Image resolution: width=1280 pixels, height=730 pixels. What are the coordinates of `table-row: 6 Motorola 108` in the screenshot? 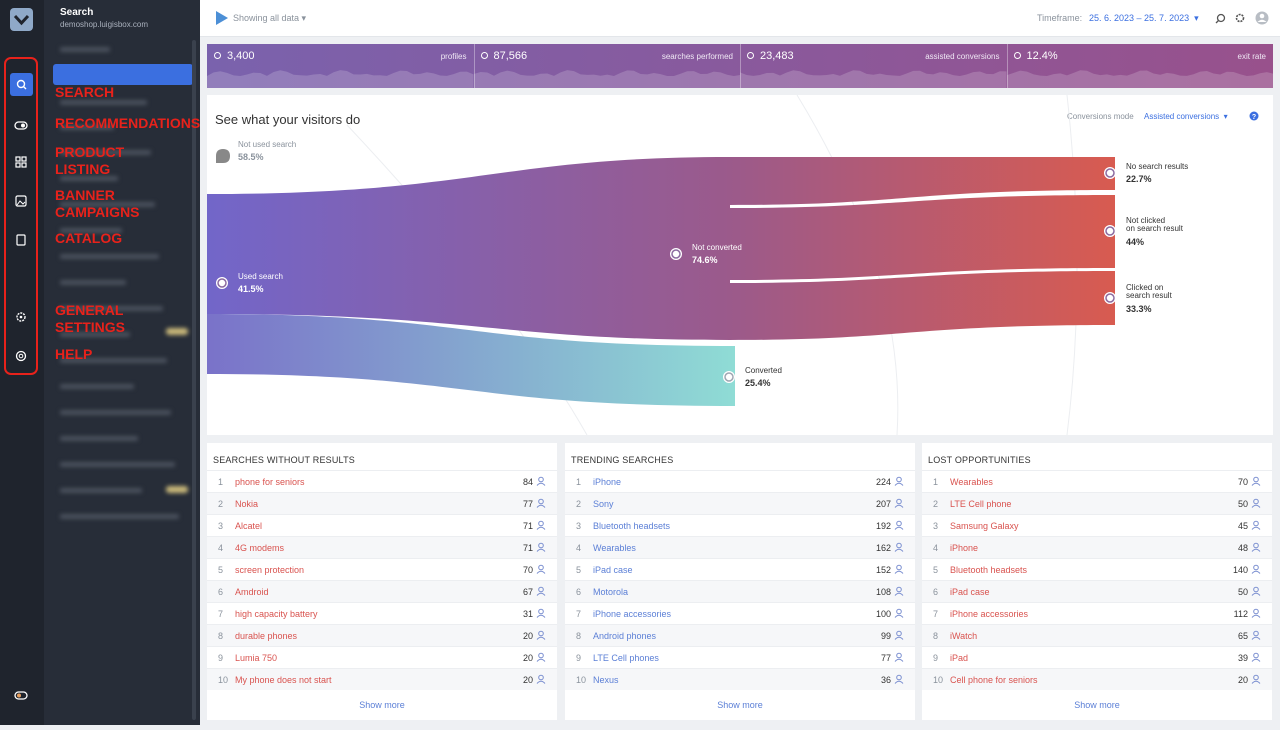 It's located at (740, 591).